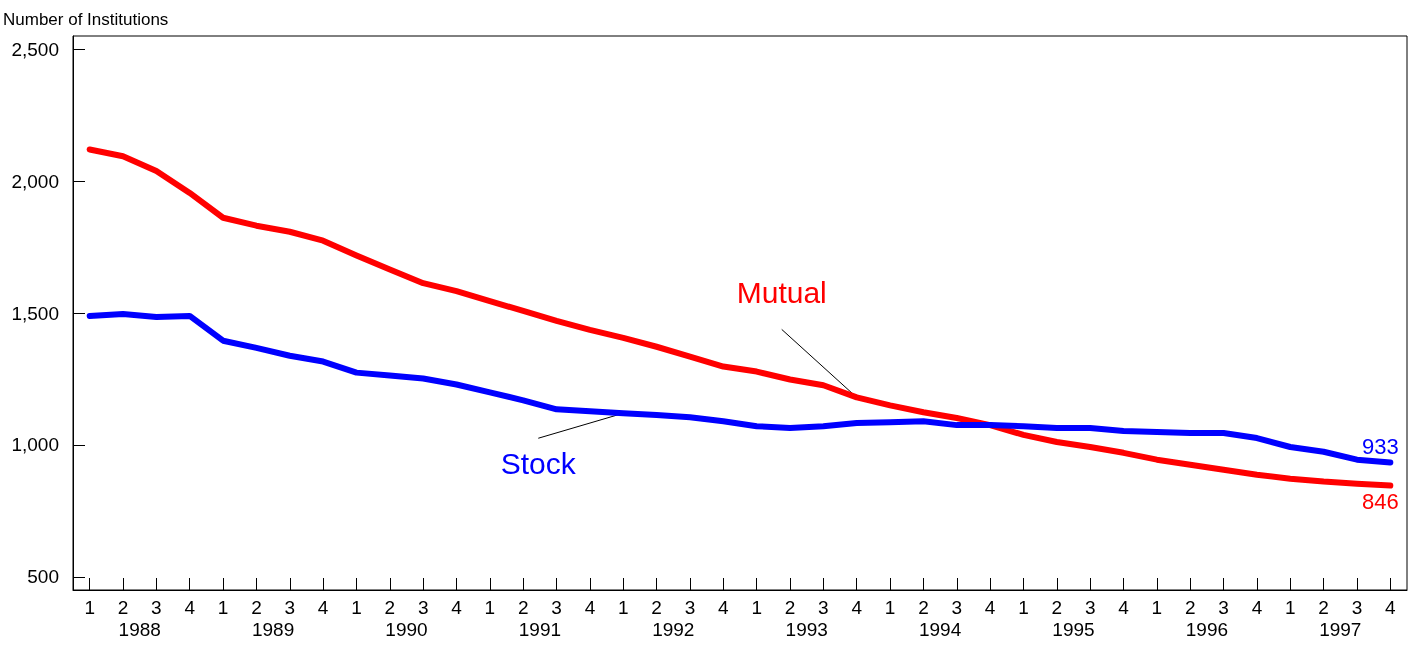 Image resolution: width=1414 pixels, height=646 pixels. I want to click on y-tick-label: 1,000, so click(35, 445).